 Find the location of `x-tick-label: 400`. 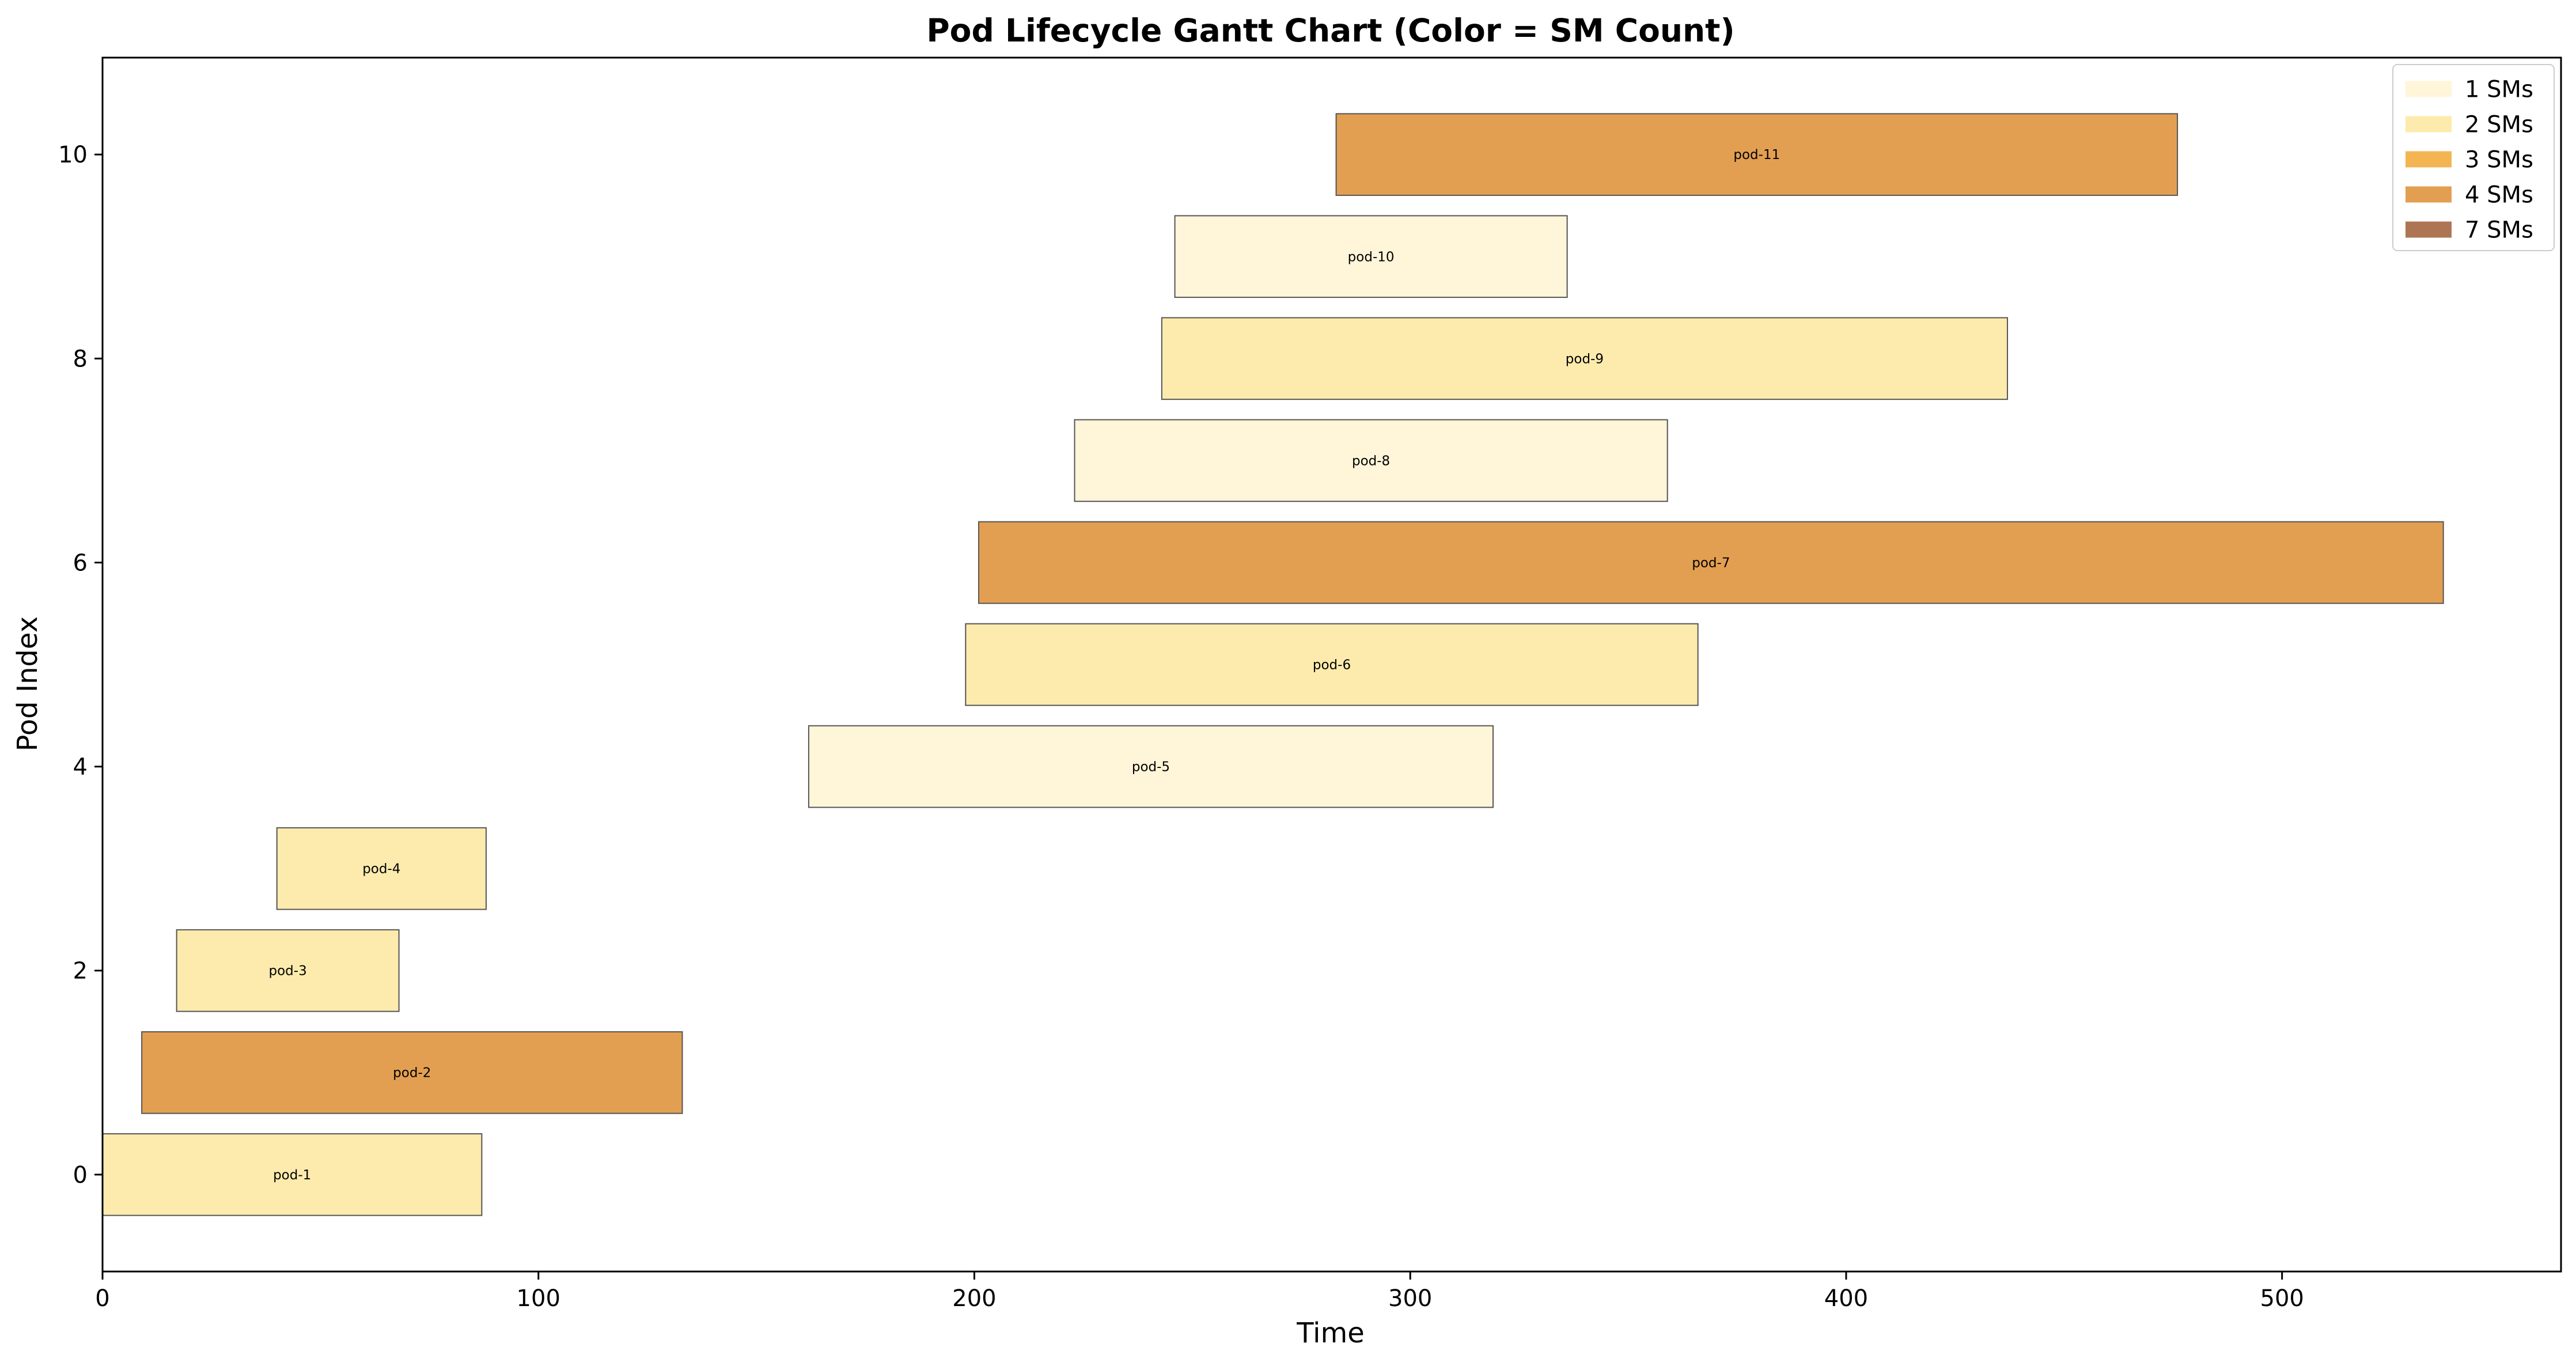

x-tick-label: 400 is located at coordinates (1846, 1298).